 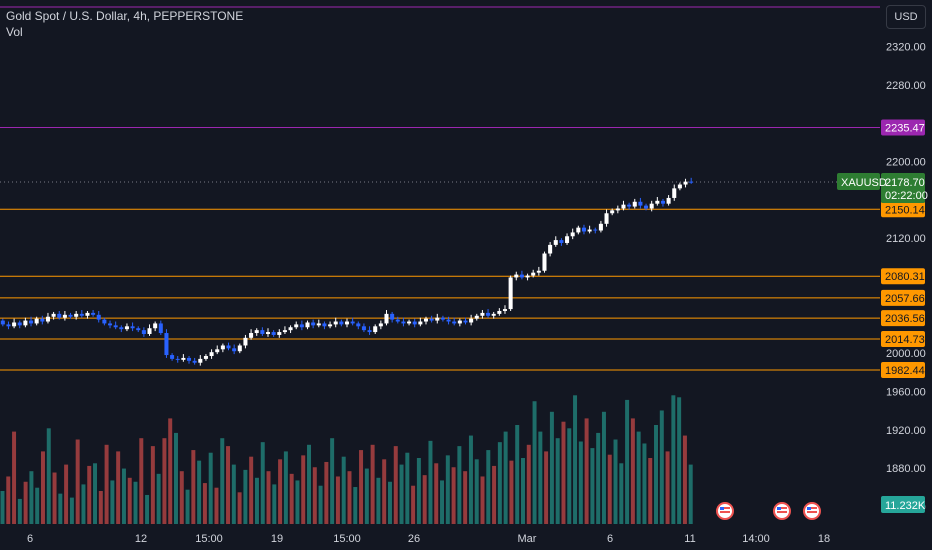 What do you see at coordinates (906, 17) in the screenshot?
I see `currency-button: USD` at bounding box center [906, 17].